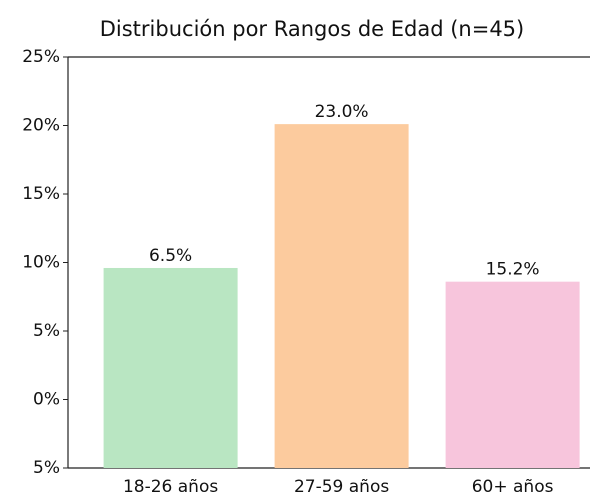 The image size is (590, 496). What do you see at coordinates (342, 112) in the screenshot?
I see `bar-annotation: 23.0%` at bounding box center [342, 112].